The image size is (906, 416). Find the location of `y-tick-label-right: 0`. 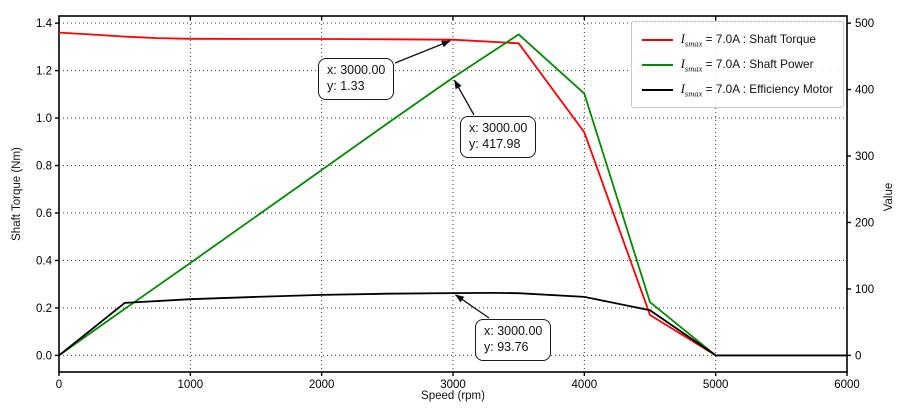

y-tick-label-right: 0 is located at coordinates (858, 356).